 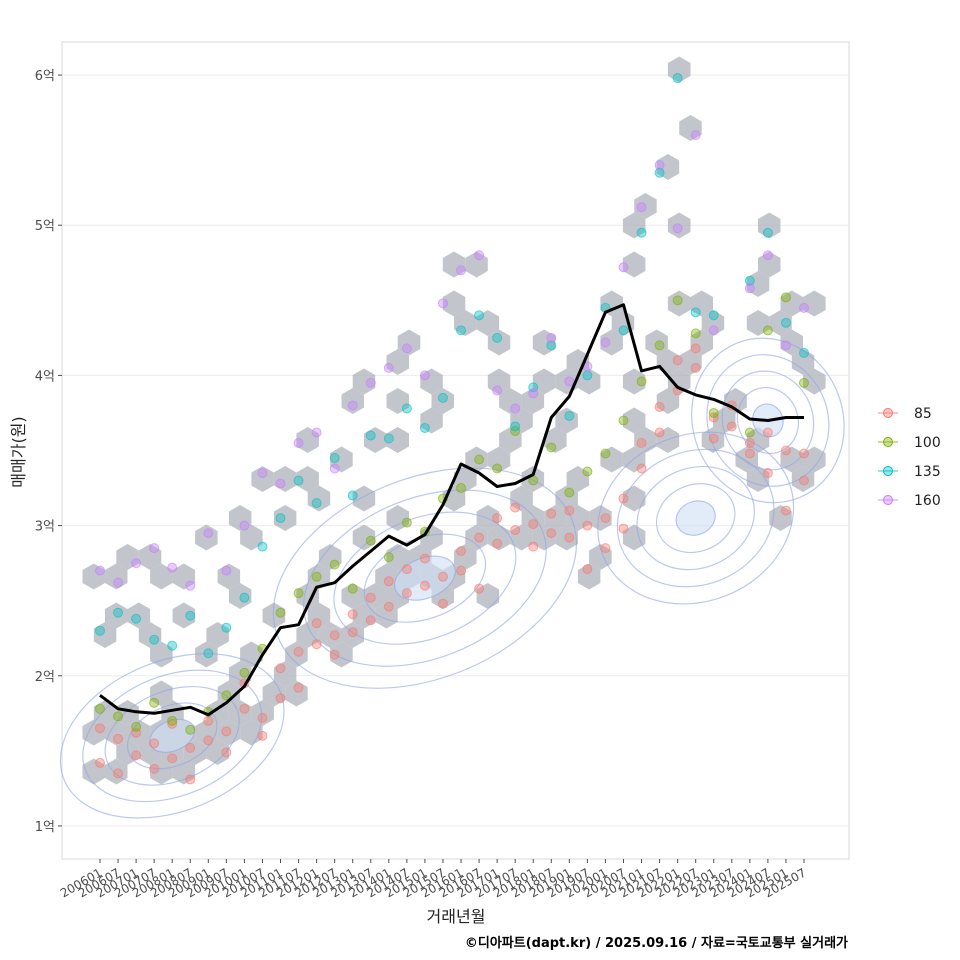 What do you see at coordinates (18, 451) in the screenshot?
I see `y-axis-title: 매매가(원)` at bounding box center [18, 451].